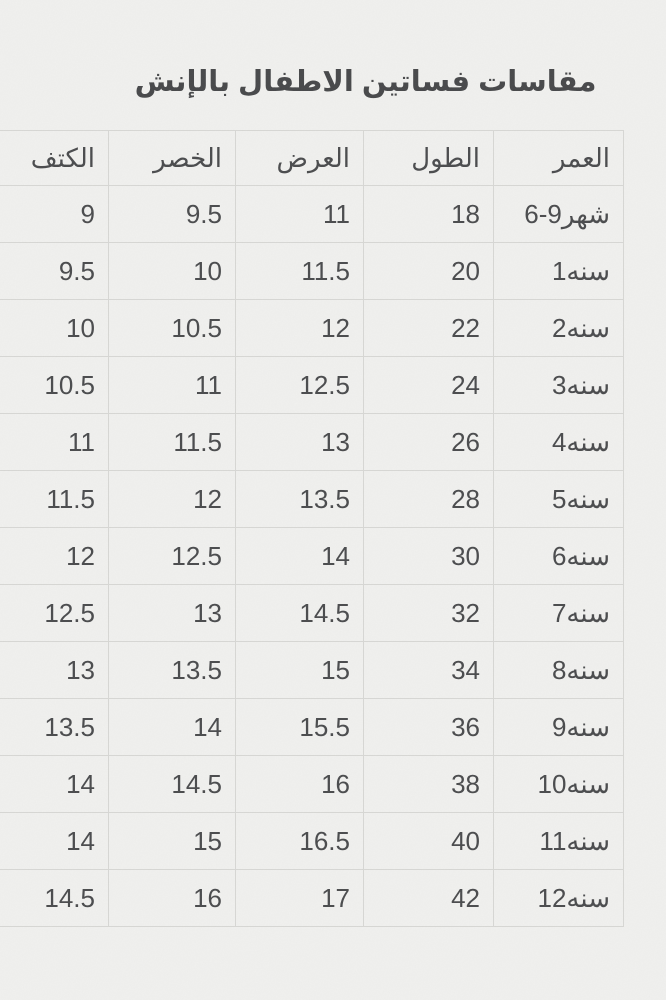  What do you see at coordinates (299, 841) in the screenshot?
I see `cell-width: 16.5` at bounding box center [299, 841].